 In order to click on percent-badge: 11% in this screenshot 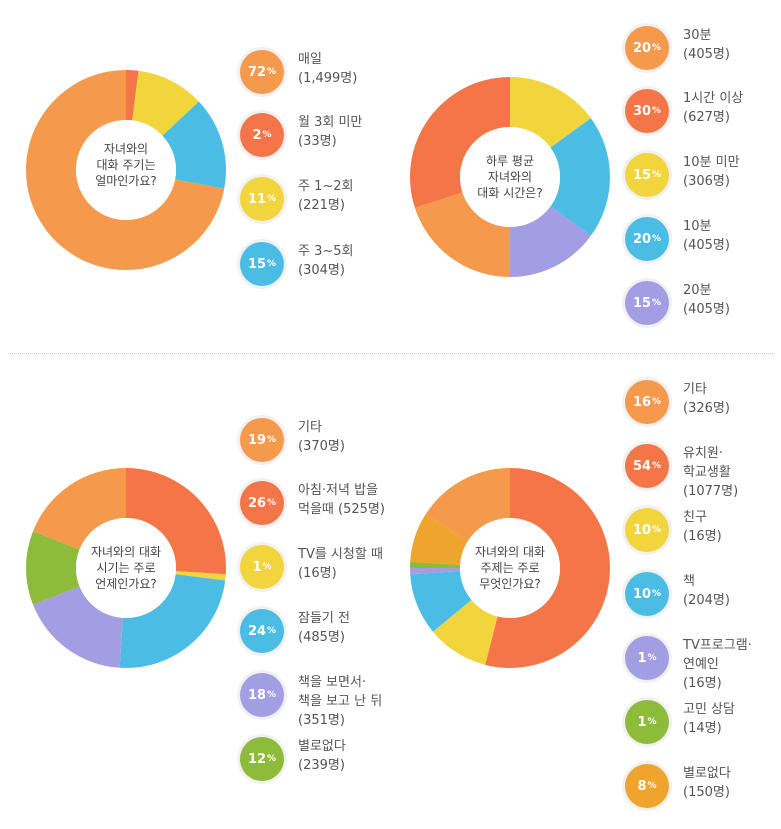, I will do `click(262, 199)`.